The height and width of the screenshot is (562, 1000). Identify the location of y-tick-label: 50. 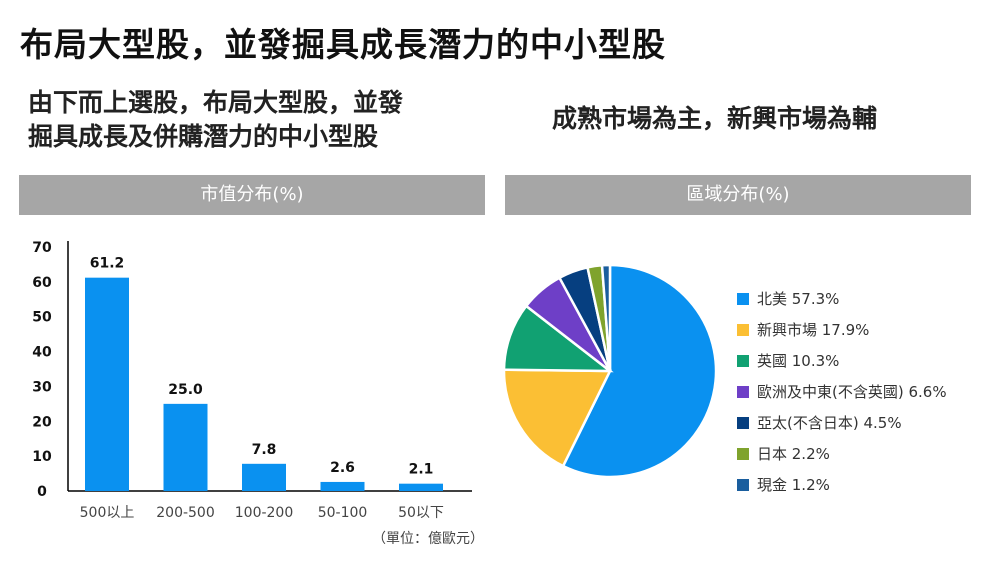
(42, 318).